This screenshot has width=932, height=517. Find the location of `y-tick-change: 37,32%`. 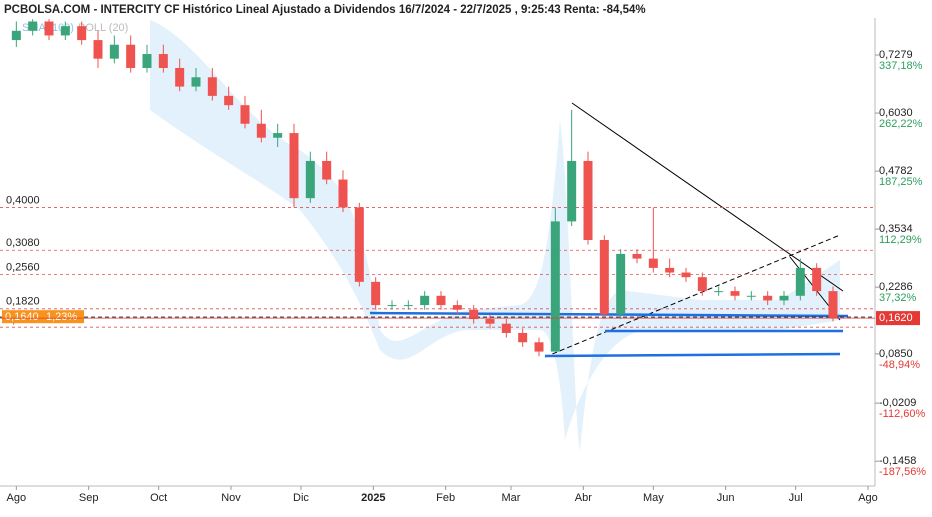

y-tick-change: 37,32% is located at coordinates (898, 298).